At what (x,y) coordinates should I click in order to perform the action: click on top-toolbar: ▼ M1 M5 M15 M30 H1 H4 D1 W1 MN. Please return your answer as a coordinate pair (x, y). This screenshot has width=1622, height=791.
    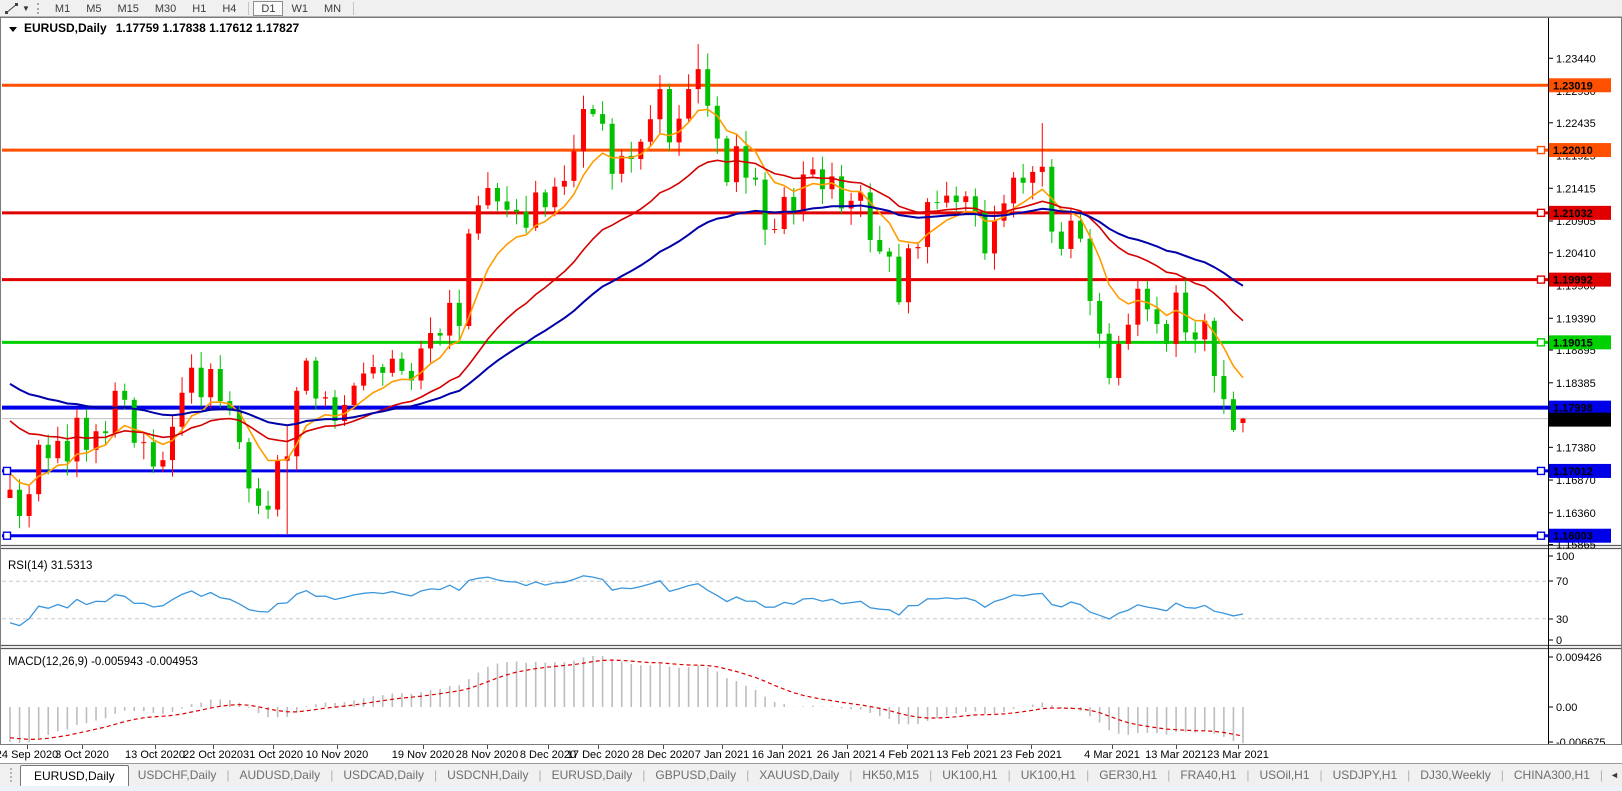
    Looking at the image, I should click on (811, 8).